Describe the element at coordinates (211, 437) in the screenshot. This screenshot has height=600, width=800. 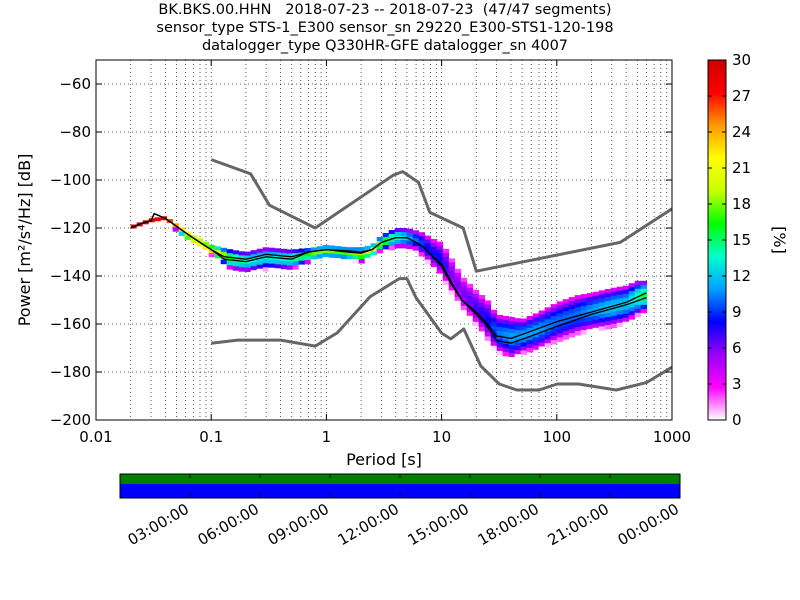
I see `x-tick-label: 0.1` at that location.